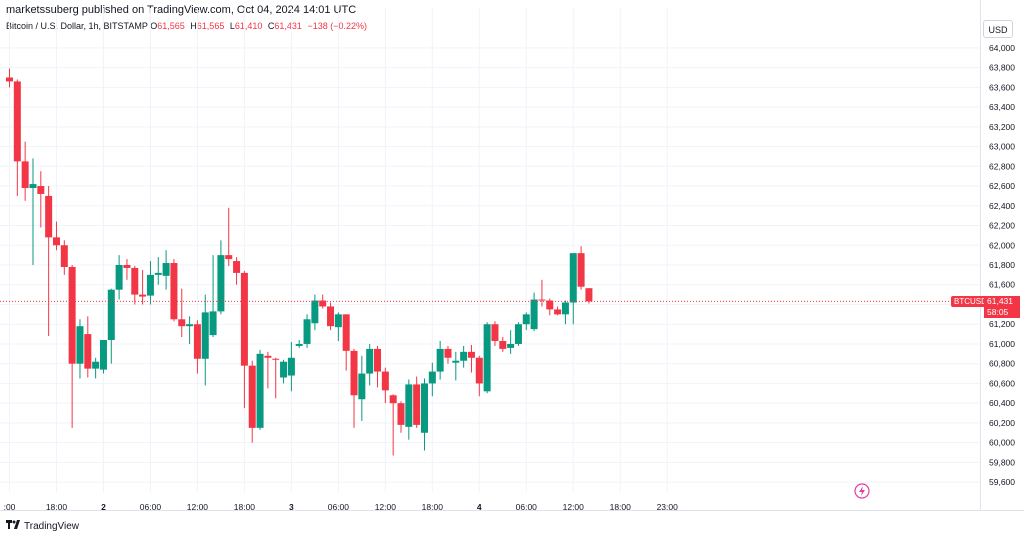 Image resolution: width=1024 pixels, height=538 pixels. What do you see at coordinates (77, 26) in the screenshot?
I see `symbol-name: Bitcoin / U.S. Dollar, 1h, BITSTAMP` at bounding box center [77, 26].